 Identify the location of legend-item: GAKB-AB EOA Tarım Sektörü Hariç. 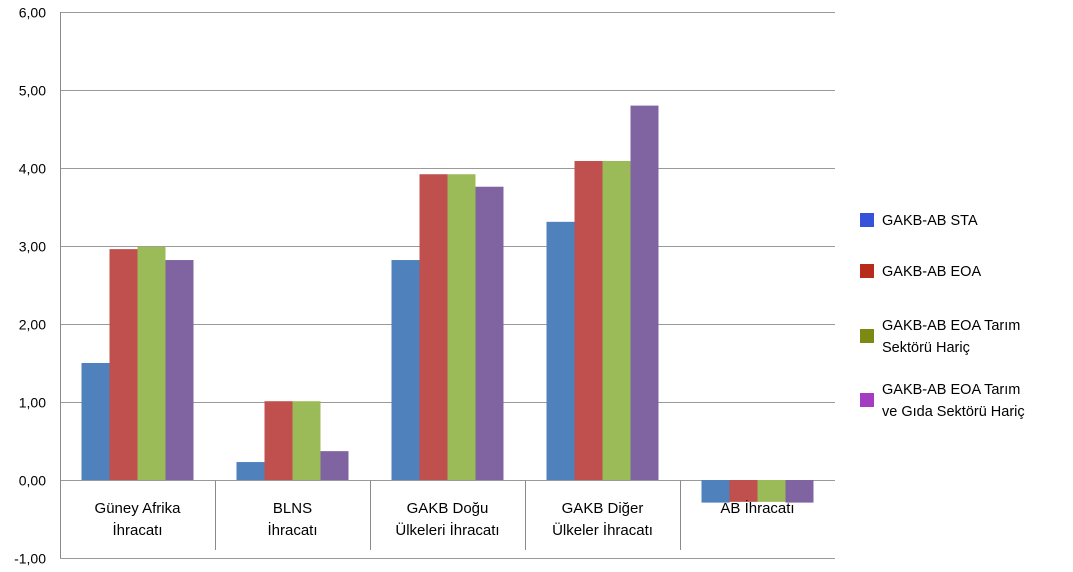
(940, 337).